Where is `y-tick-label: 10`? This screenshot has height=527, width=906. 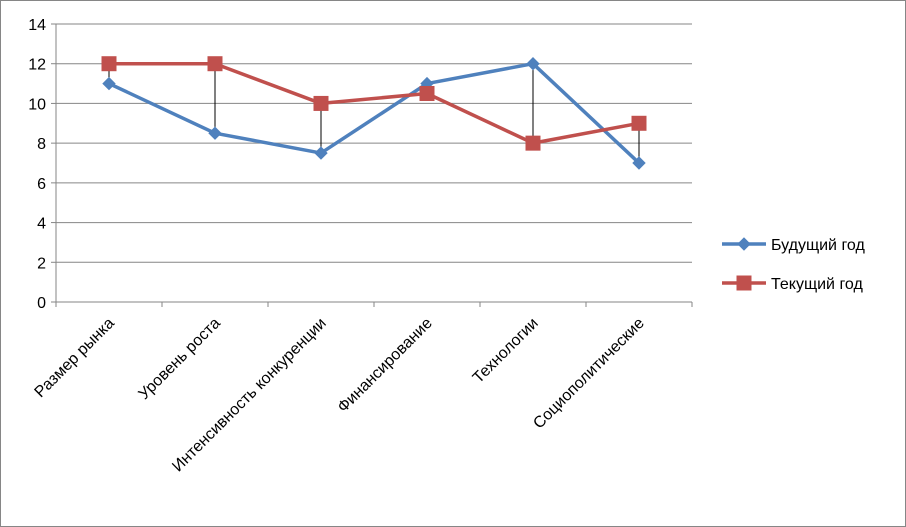
y-tick-label: 10 is located at coordinates (37, 104).